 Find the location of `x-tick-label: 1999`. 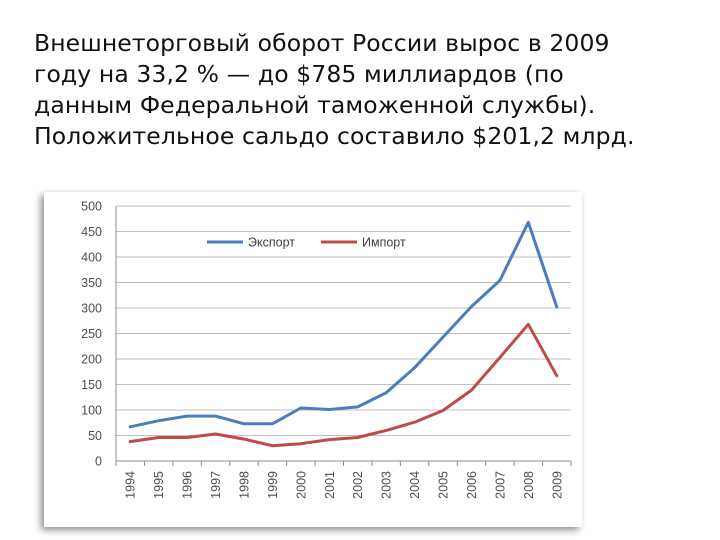

x-tick-label: 1999 is located at coordinates (273, 485).